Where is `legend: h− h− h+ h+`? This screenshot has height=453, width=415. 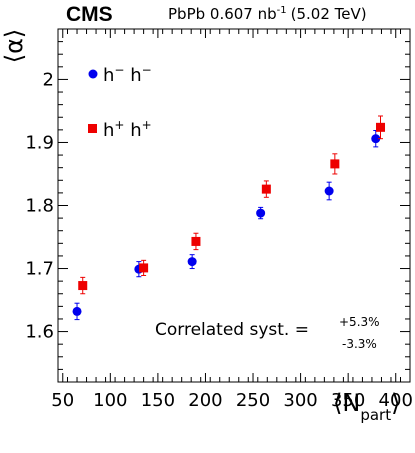
legend: h− h− h+ h+ is located at coordinates (120, 102).